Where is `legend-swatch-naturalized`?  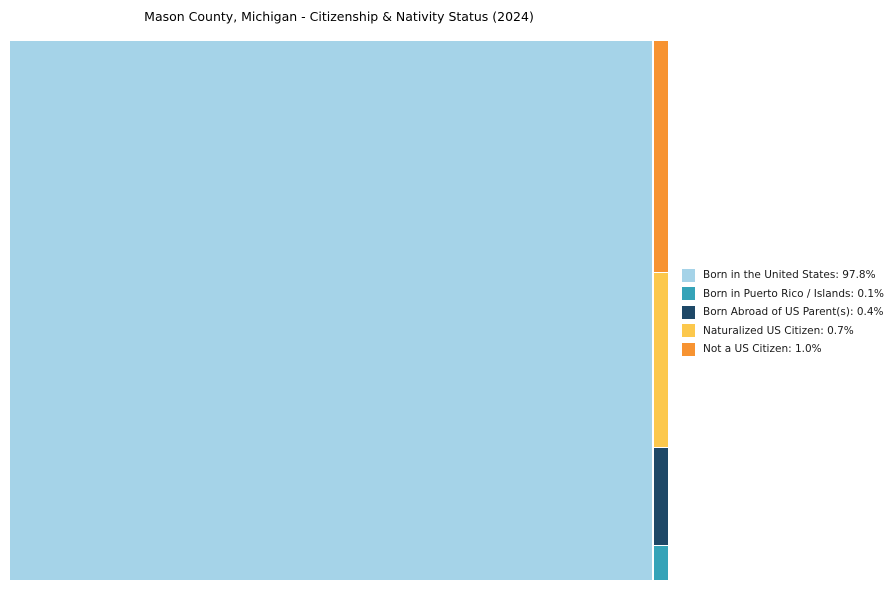 legend-swatch-naturalized is located at coordinates (688, 331).